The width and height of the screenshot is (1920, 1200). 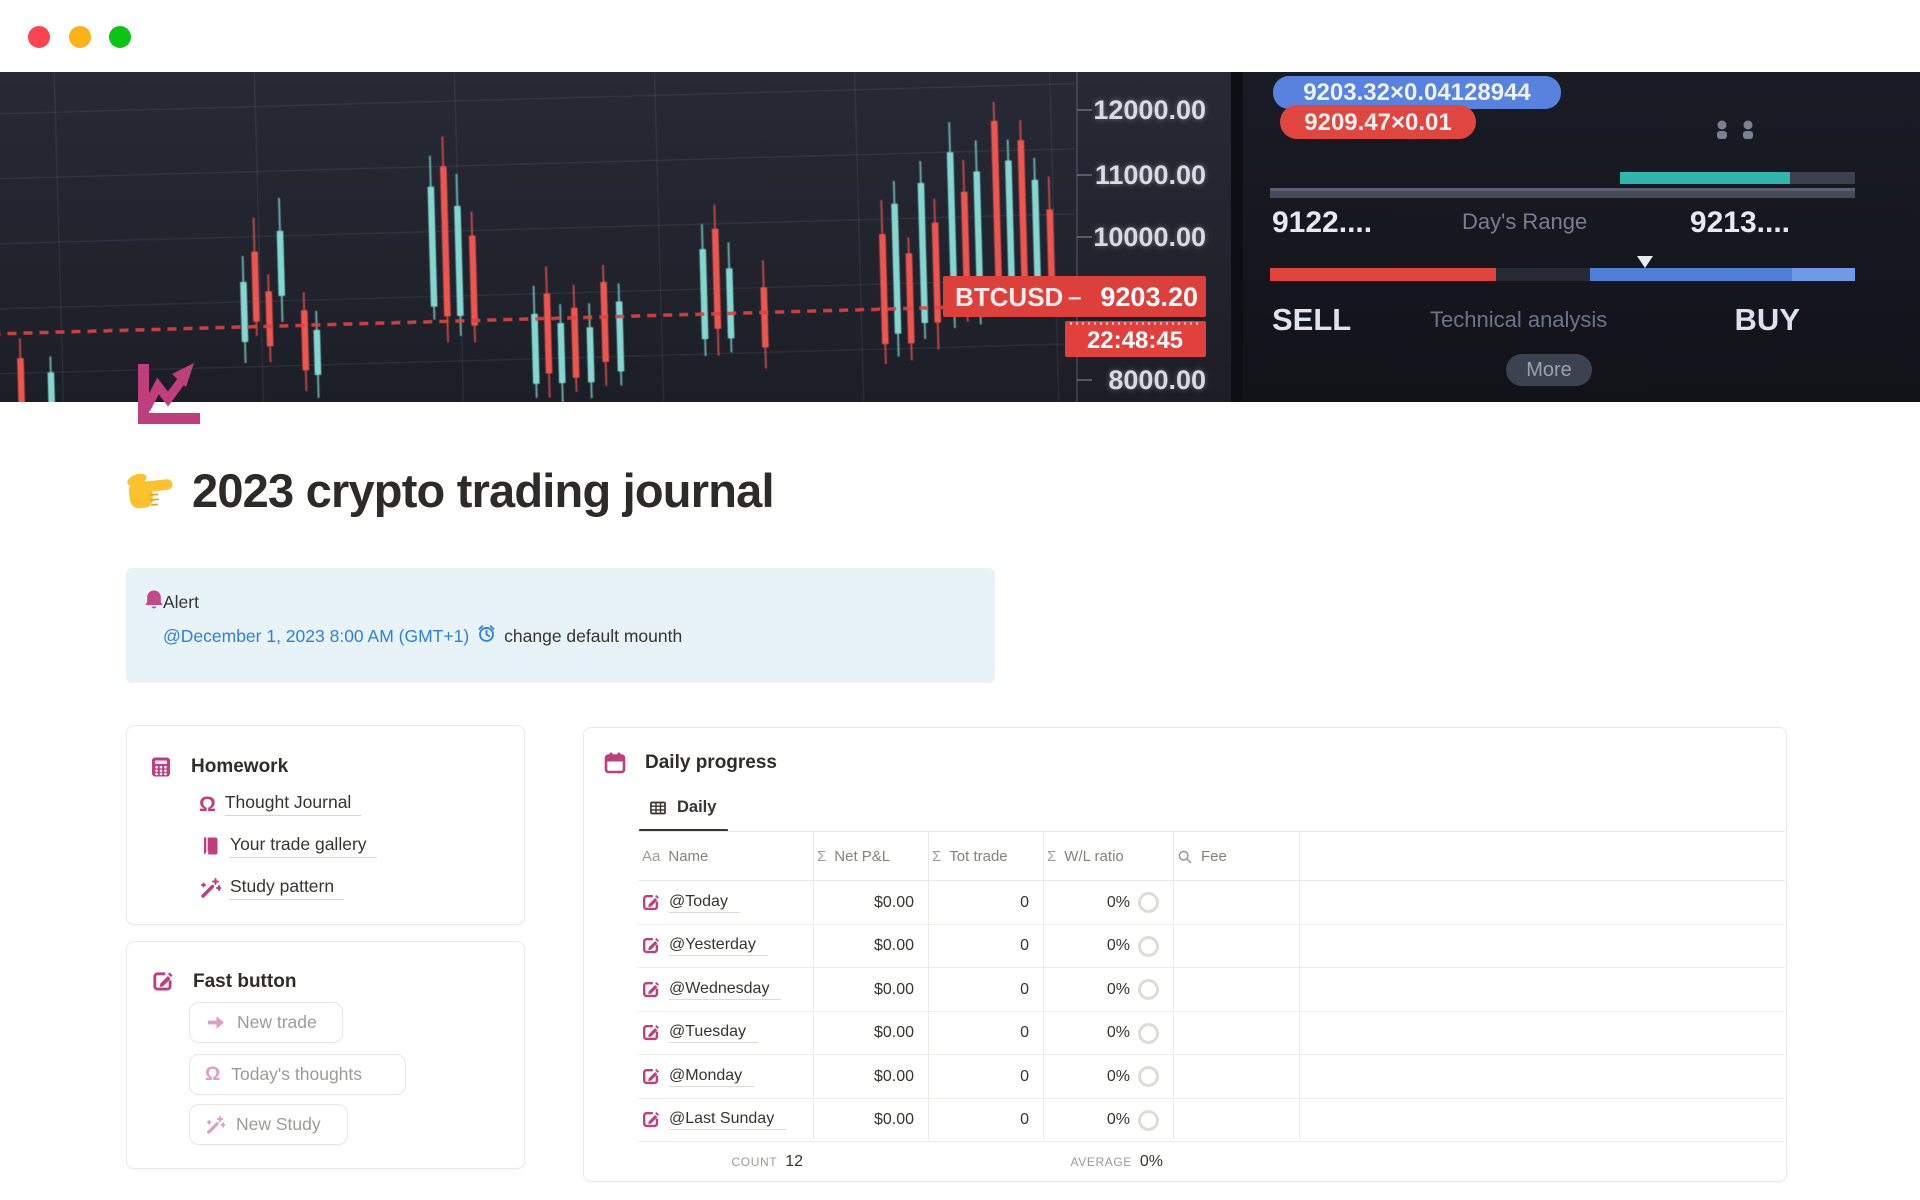 I want to click on row-name-link: @Today, so click(x=725, y=902).